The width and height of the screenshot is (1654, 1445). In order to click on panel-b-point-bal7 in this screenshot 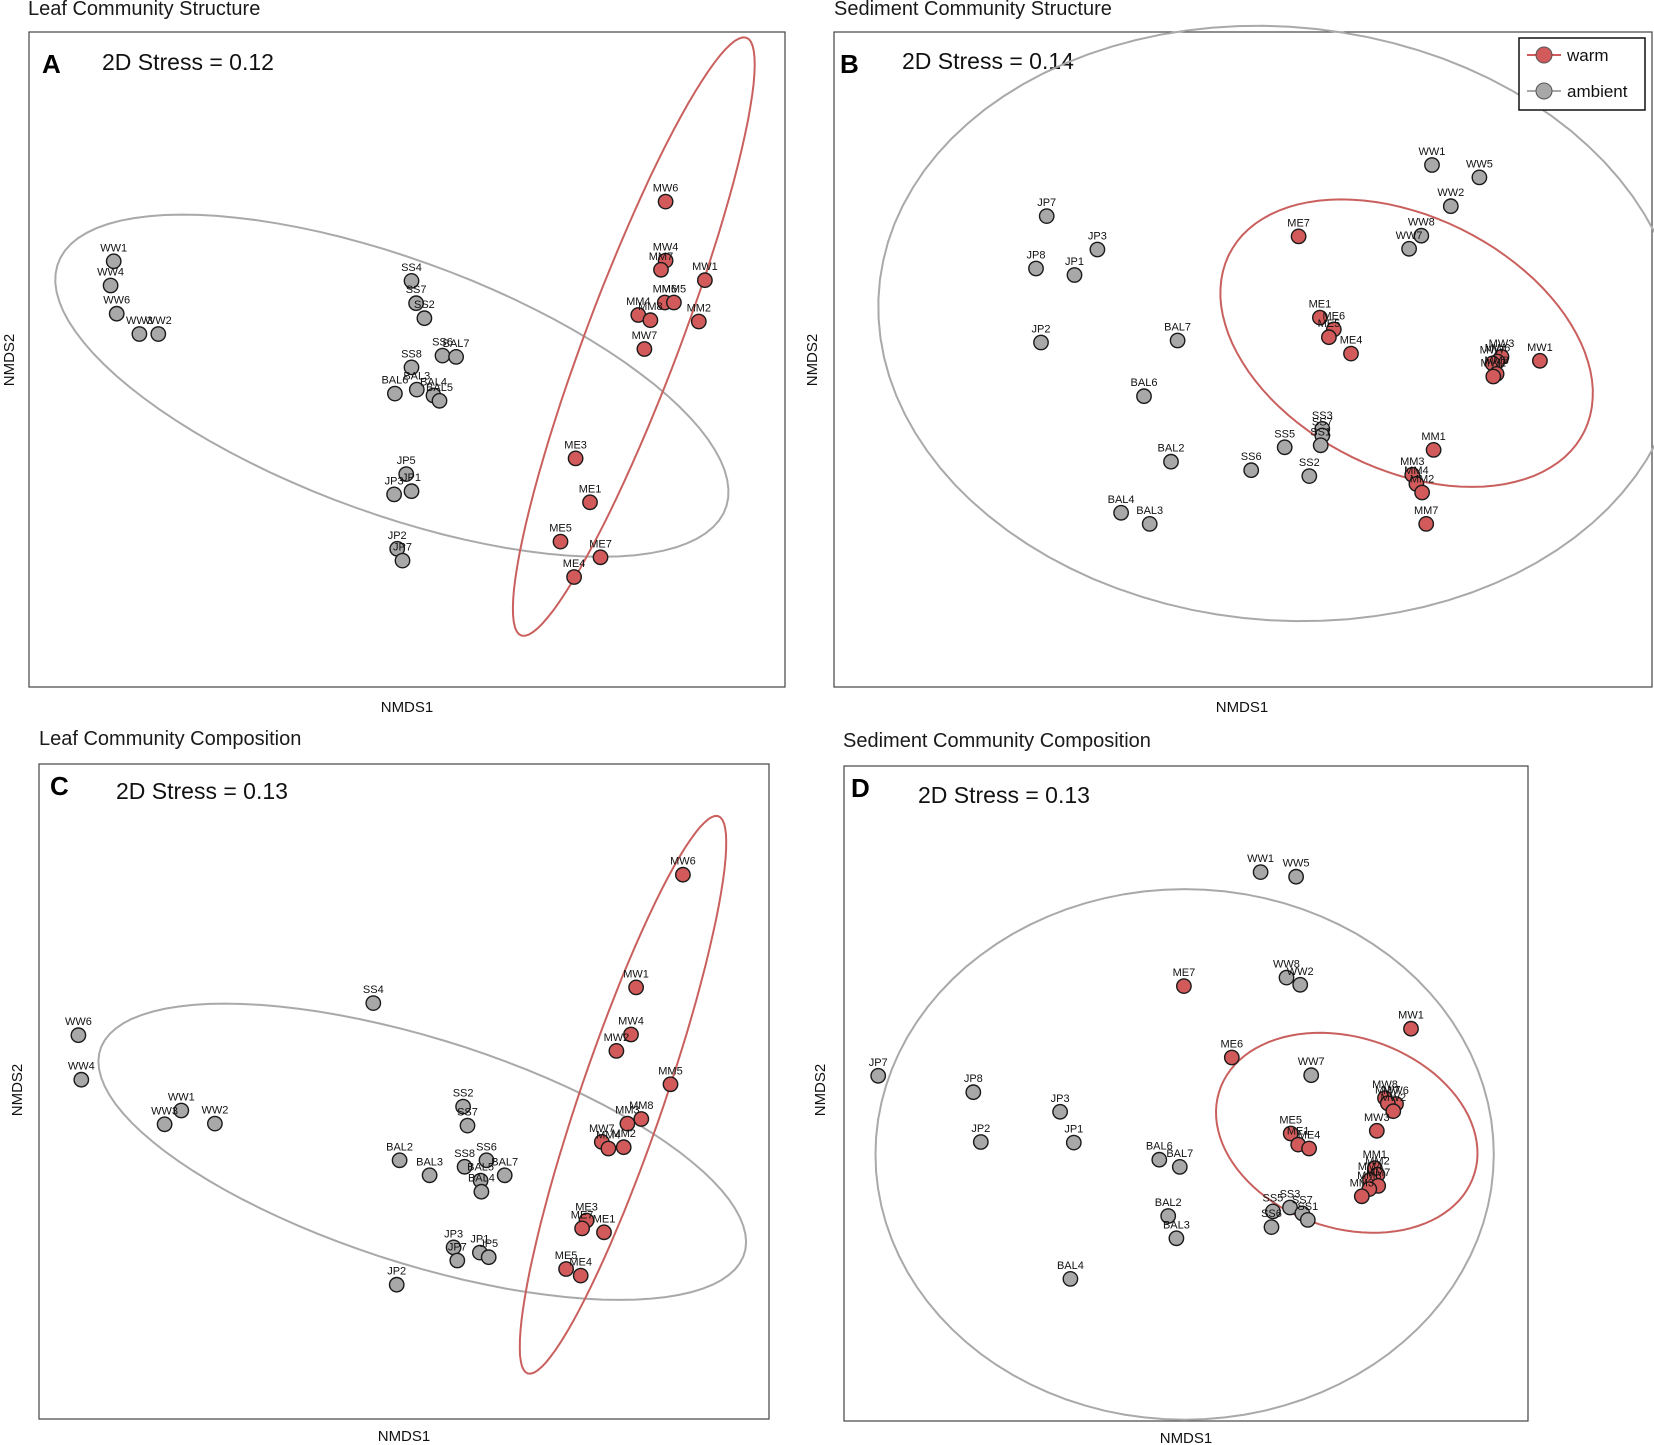, I will do `click(1177, 340)`.